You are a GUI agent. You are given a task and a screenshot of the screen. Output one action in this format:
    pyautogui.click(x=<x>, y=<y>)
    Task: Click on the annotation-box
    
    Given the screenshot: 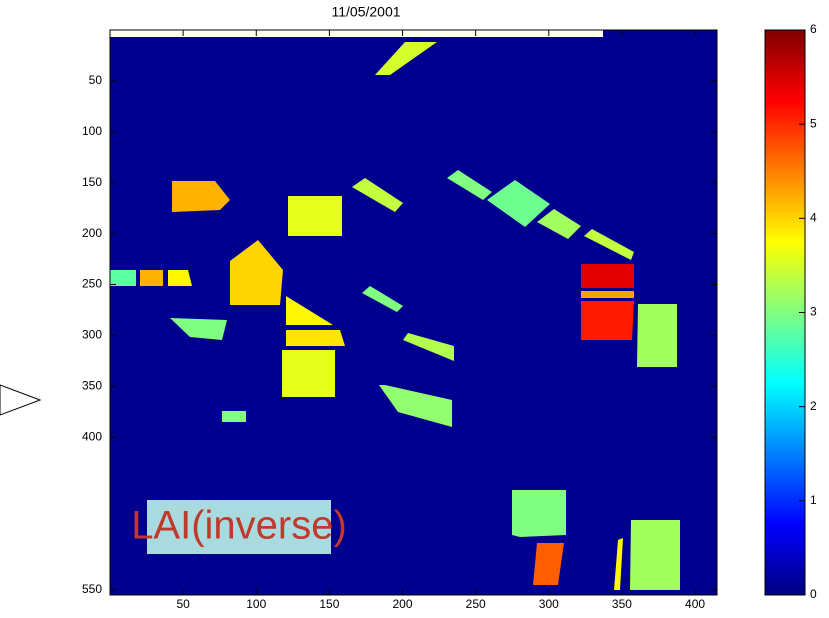 What is the action you would take?
    pyautogui.click(x=239, y=527)
    